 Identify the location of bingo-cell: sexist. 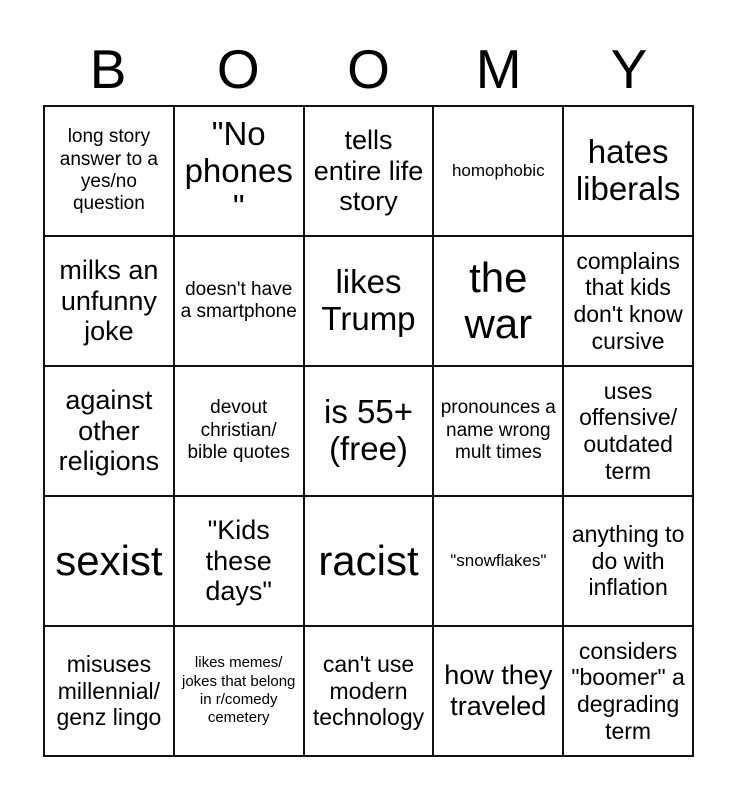
(110, 562).